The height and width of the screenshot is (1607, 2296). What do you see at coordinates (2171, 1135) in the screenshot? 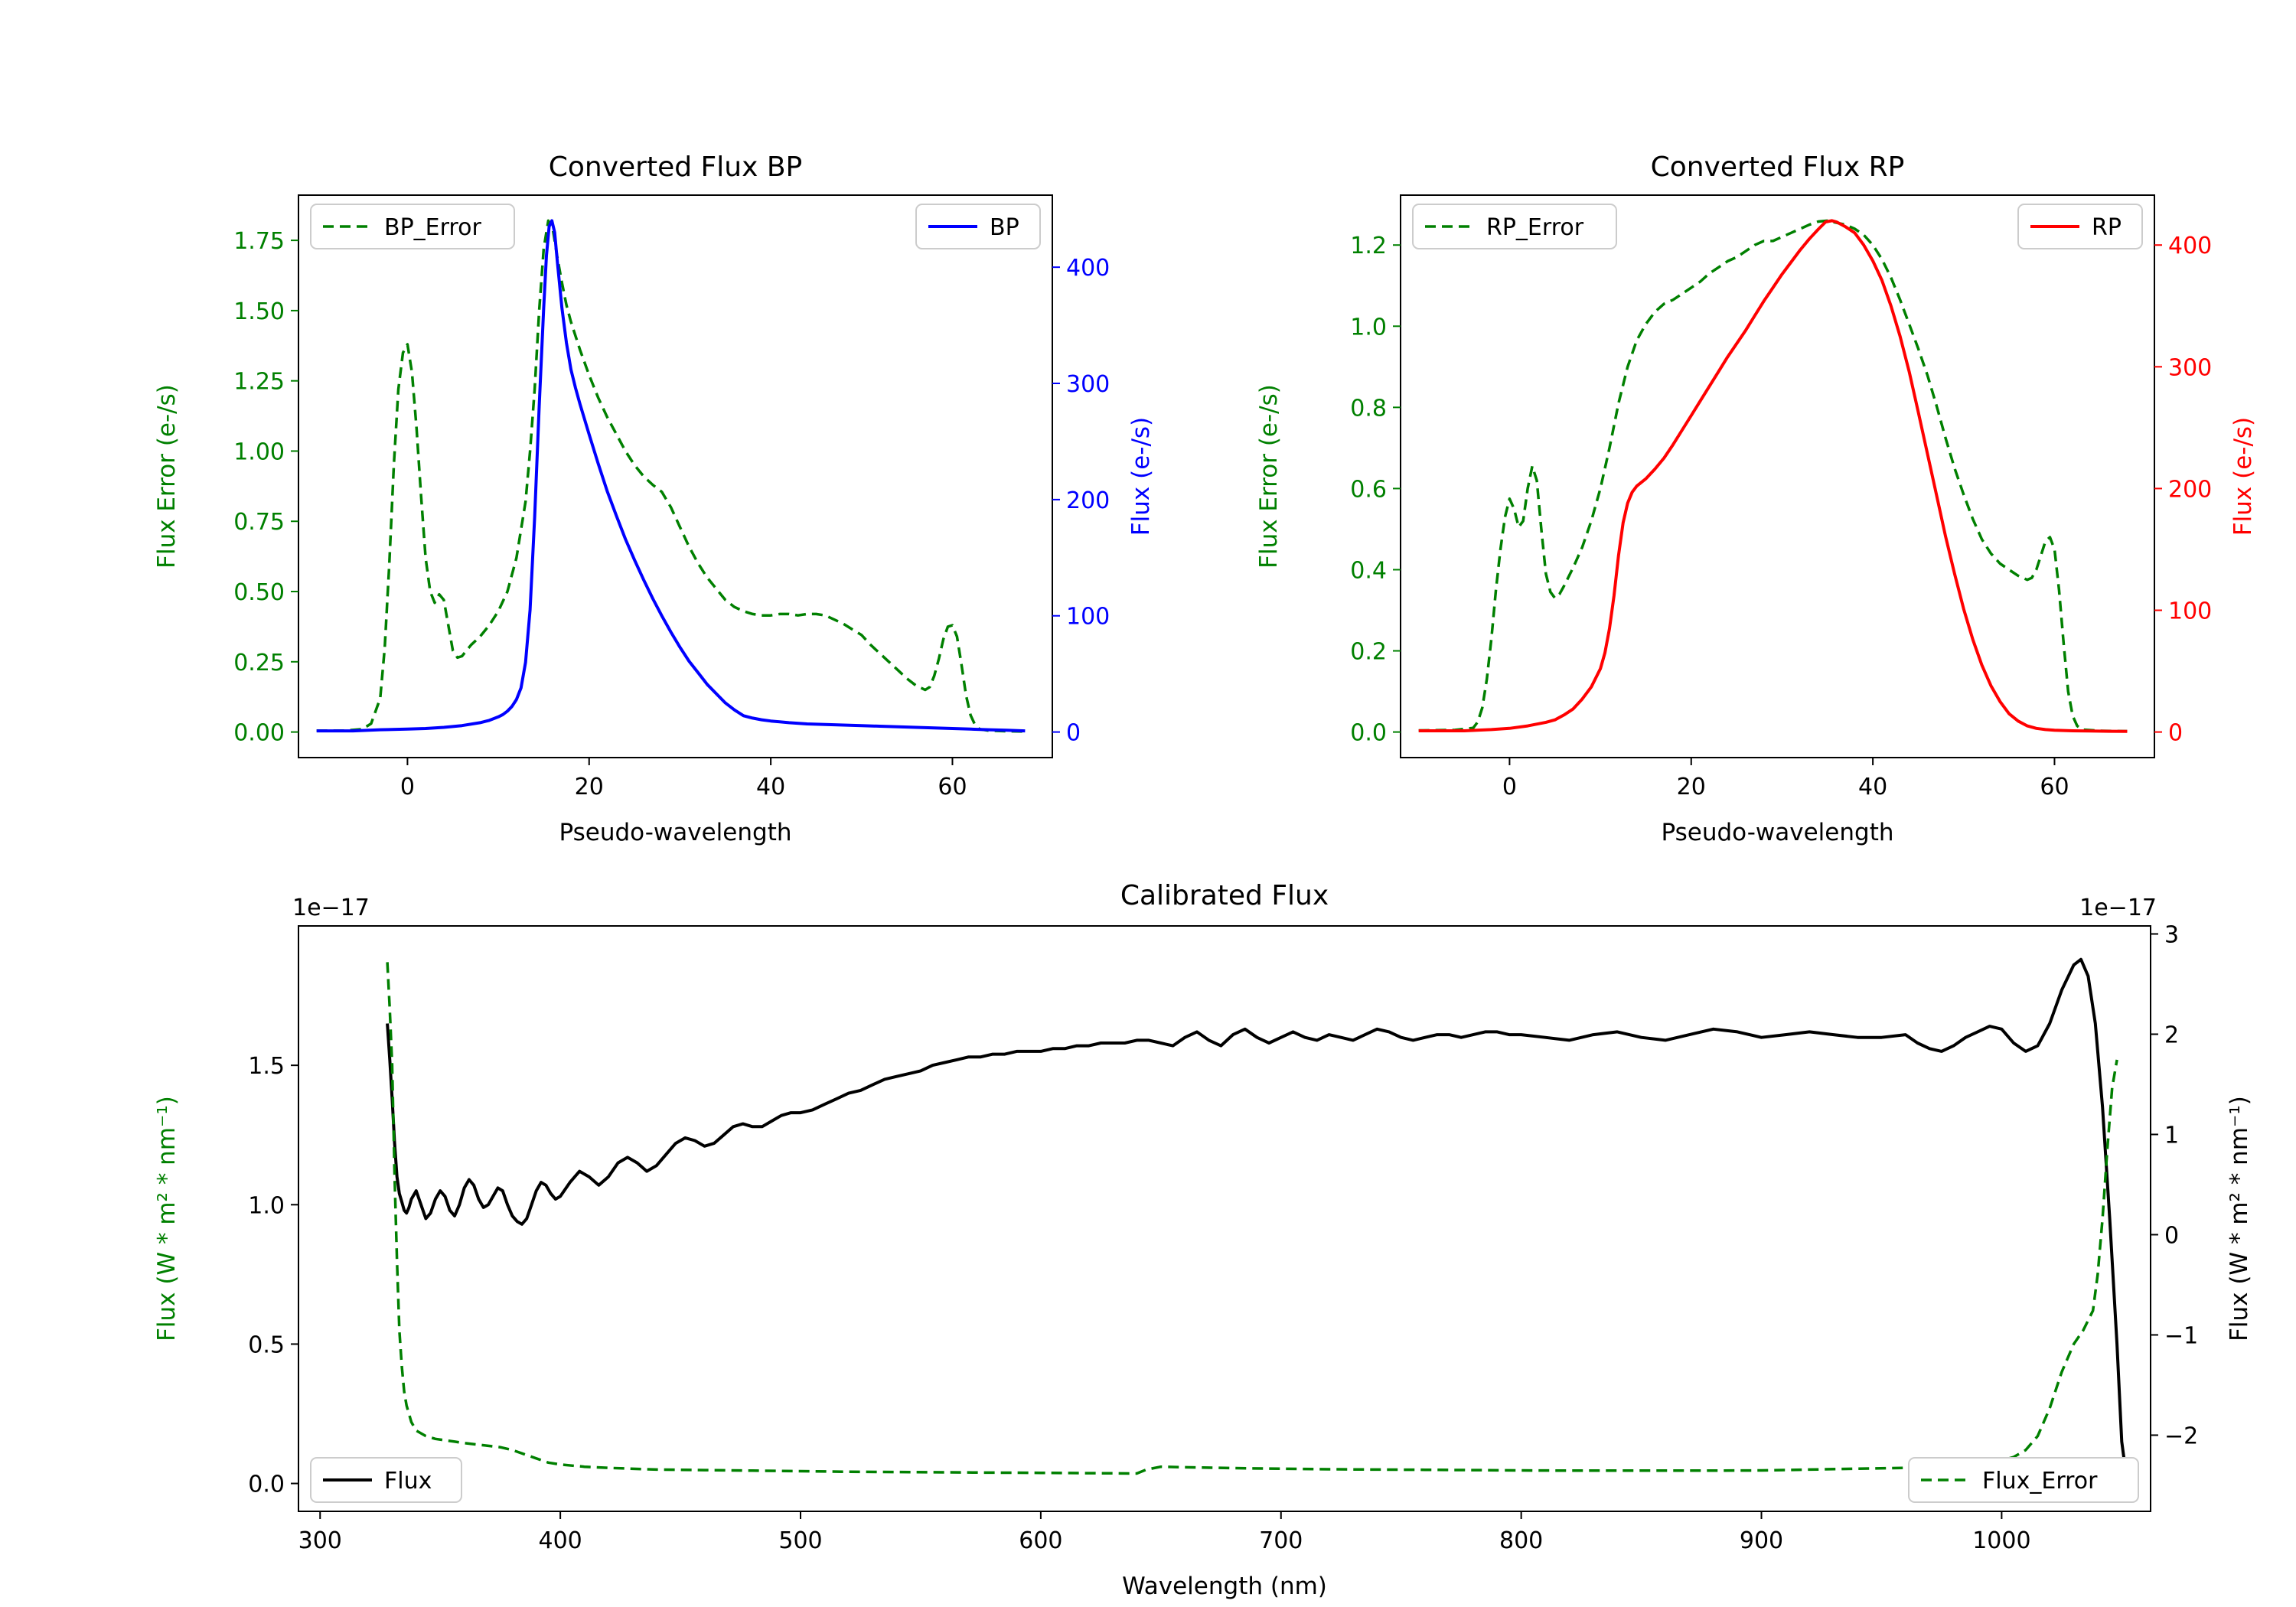
I see `y-right-tick-label: 1` at bounding box center [2171, 1135].